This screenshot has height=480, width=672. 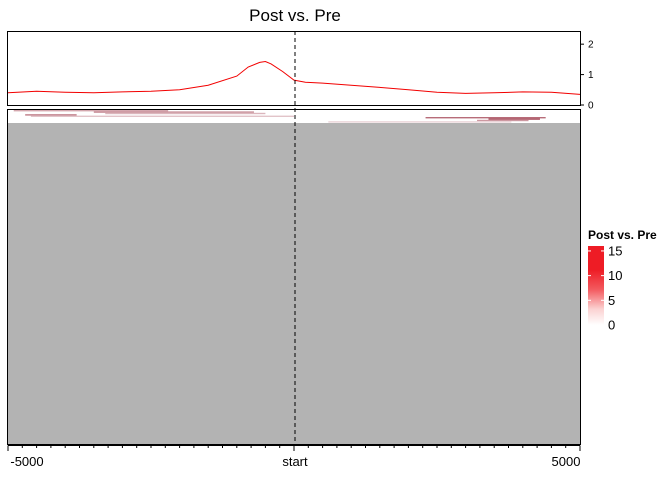 I want to click on x-tick-label-min: -5000, so click(x=26, y=461).